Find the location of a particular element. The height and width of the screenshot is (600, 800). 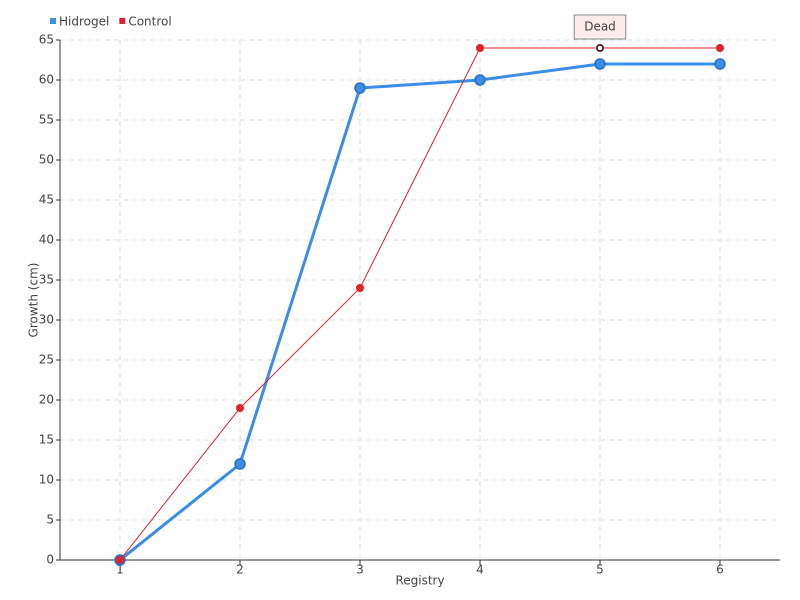

y-tick-label: 15 is located at coordinates (46, 440).